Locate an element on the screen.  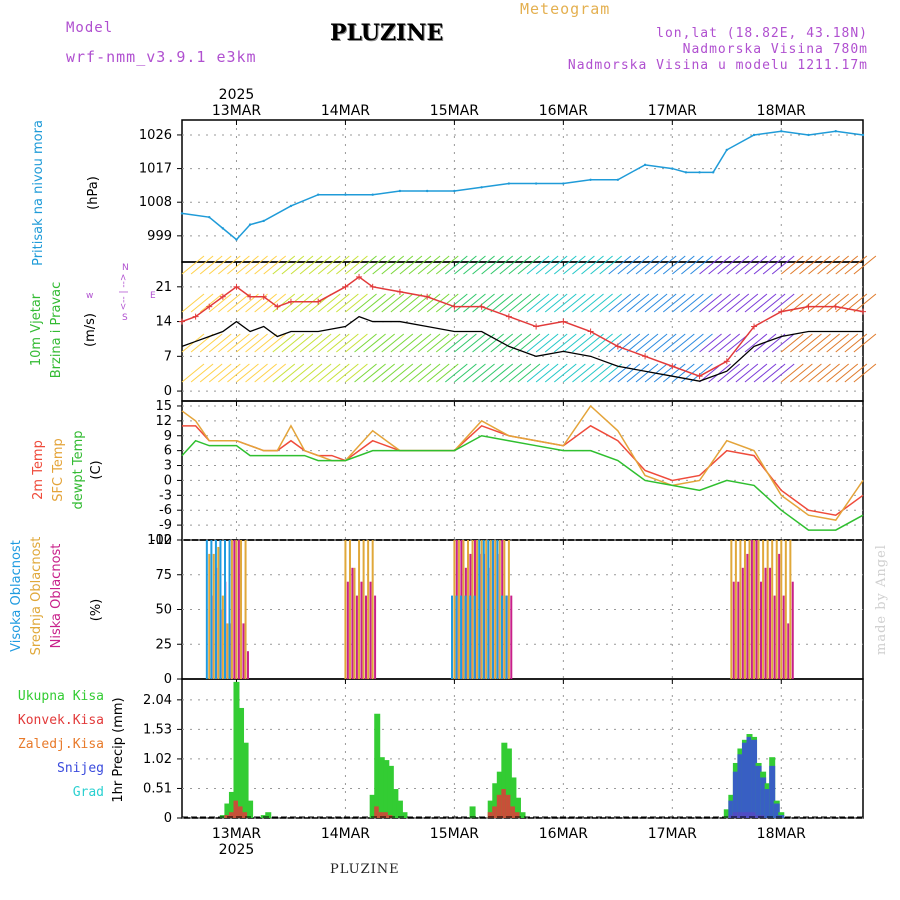
y-tick-label-temperature: 0 is located at coordinates (168, 480).